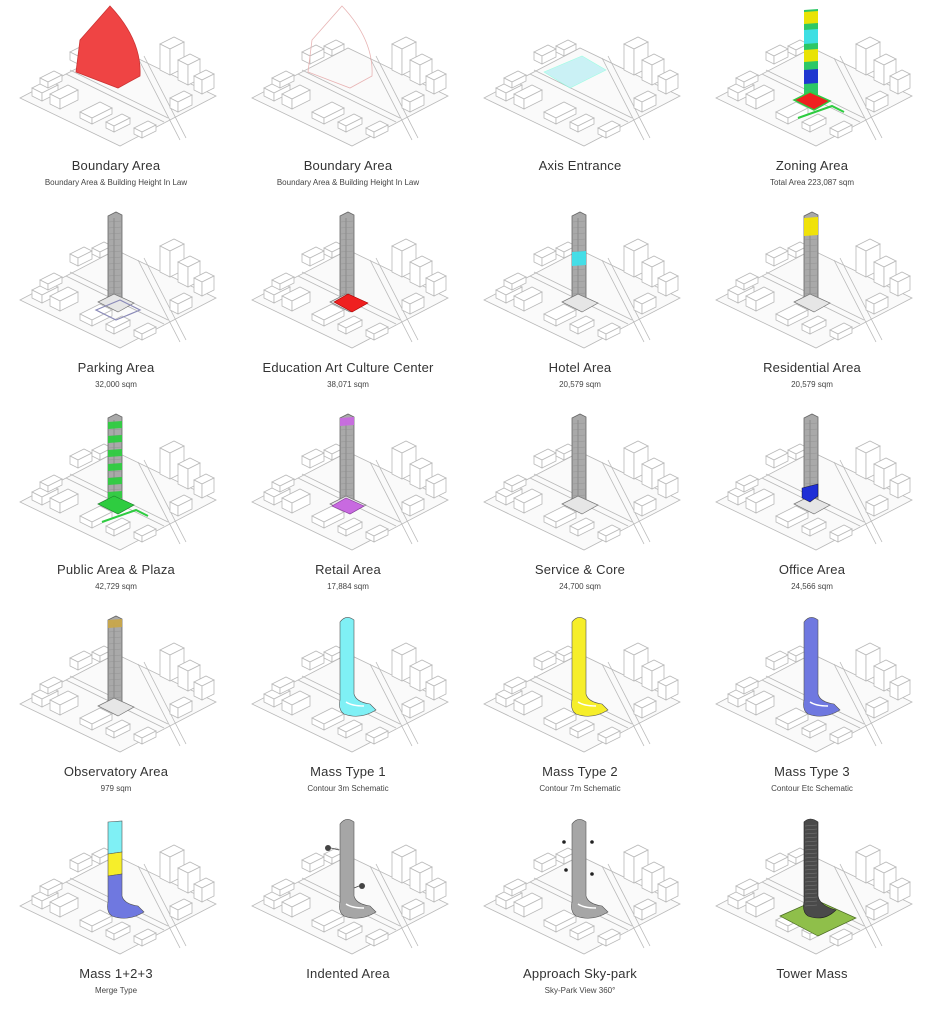  I want to click on panel-title: Observatory Area, so click(116, 771).